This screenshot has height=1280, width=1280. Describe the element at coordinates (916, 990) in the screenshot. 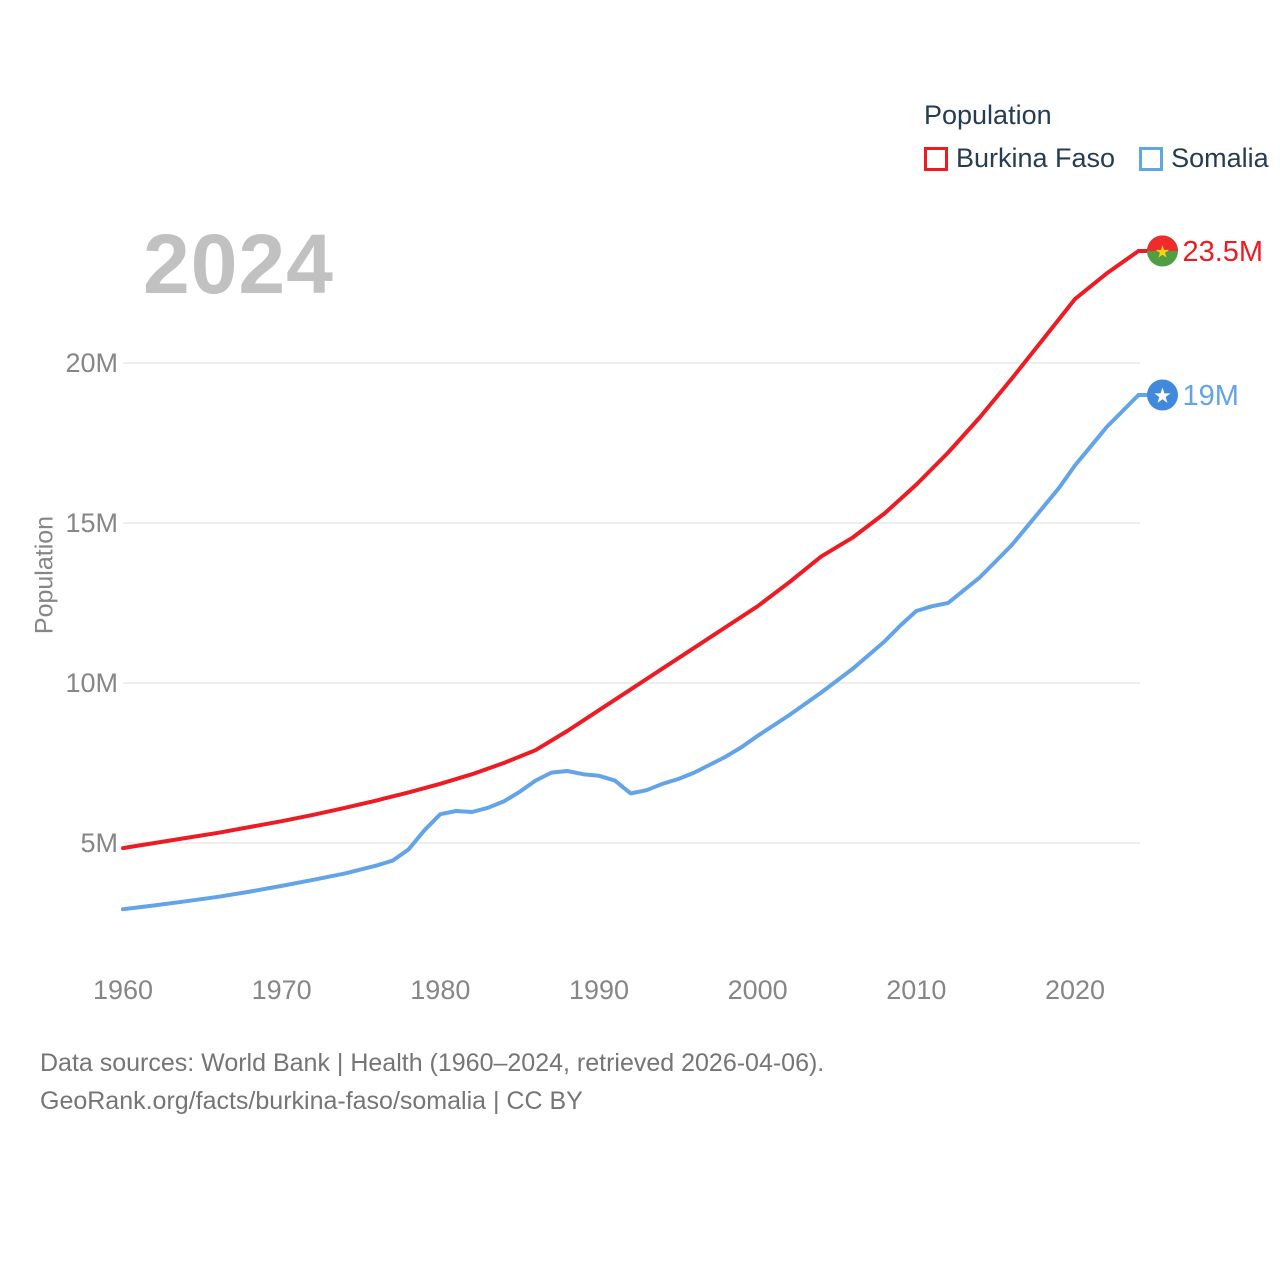

I see `x-tick-label: 2010` at that location.